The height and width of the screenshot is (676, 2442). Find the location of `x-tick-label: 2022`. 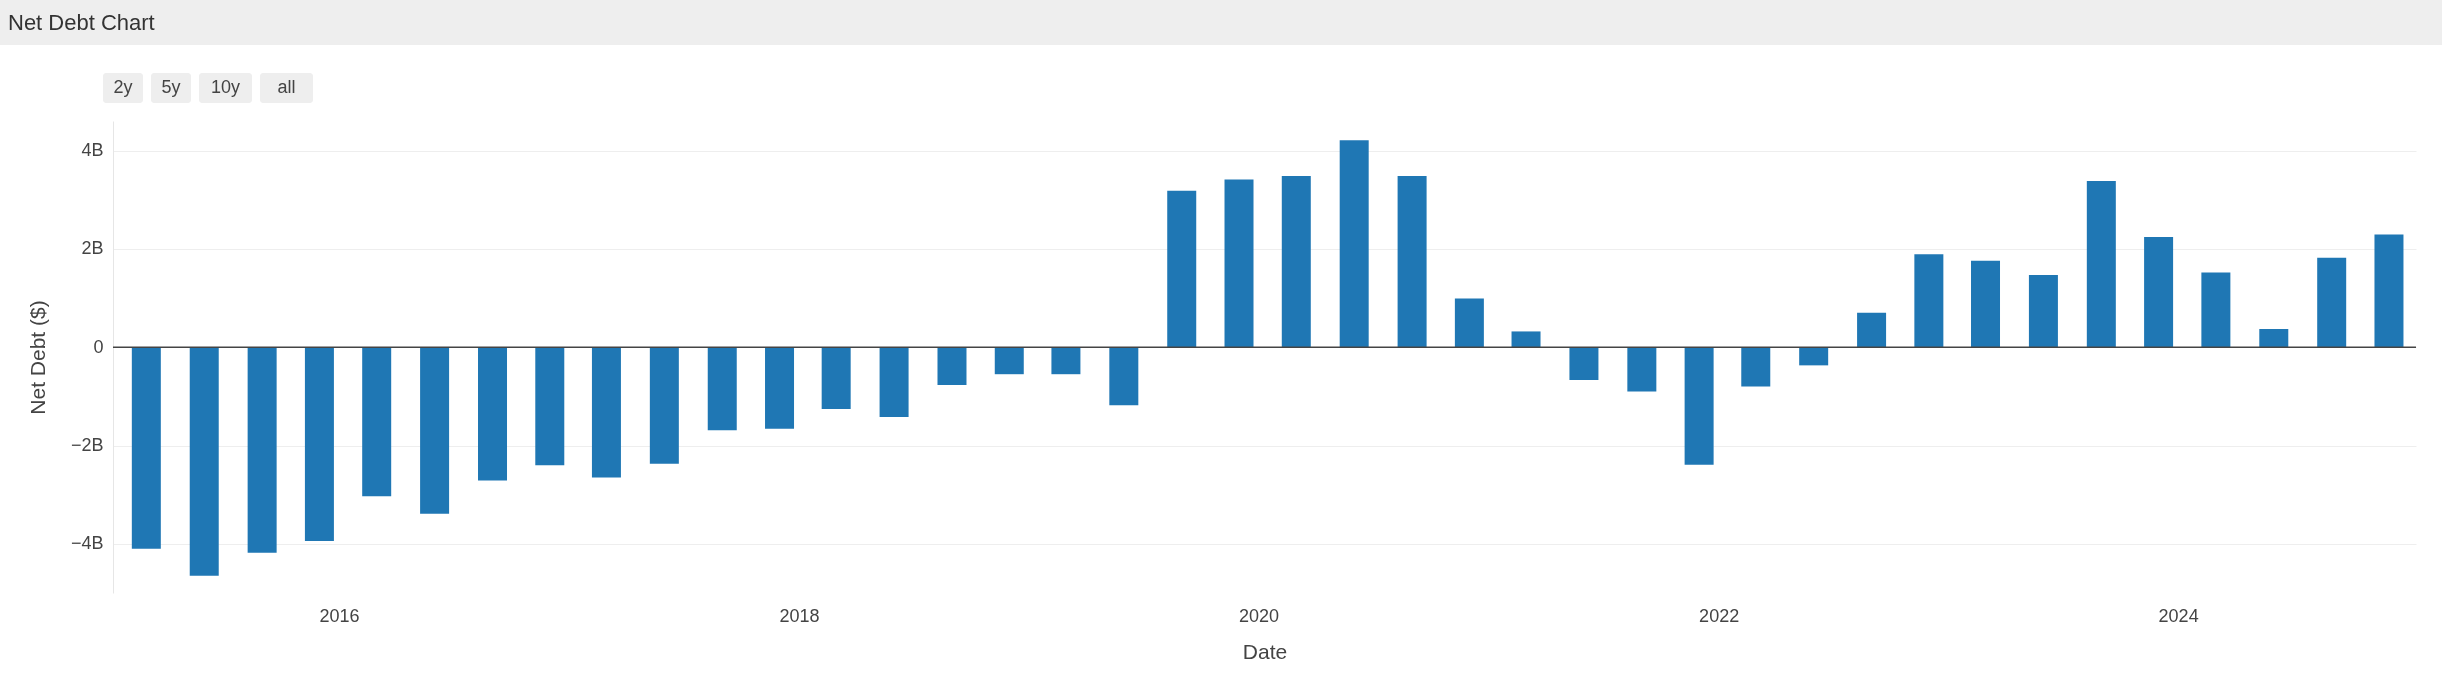

x-tick-label: 2022 is located at coordinates (1719, 615).